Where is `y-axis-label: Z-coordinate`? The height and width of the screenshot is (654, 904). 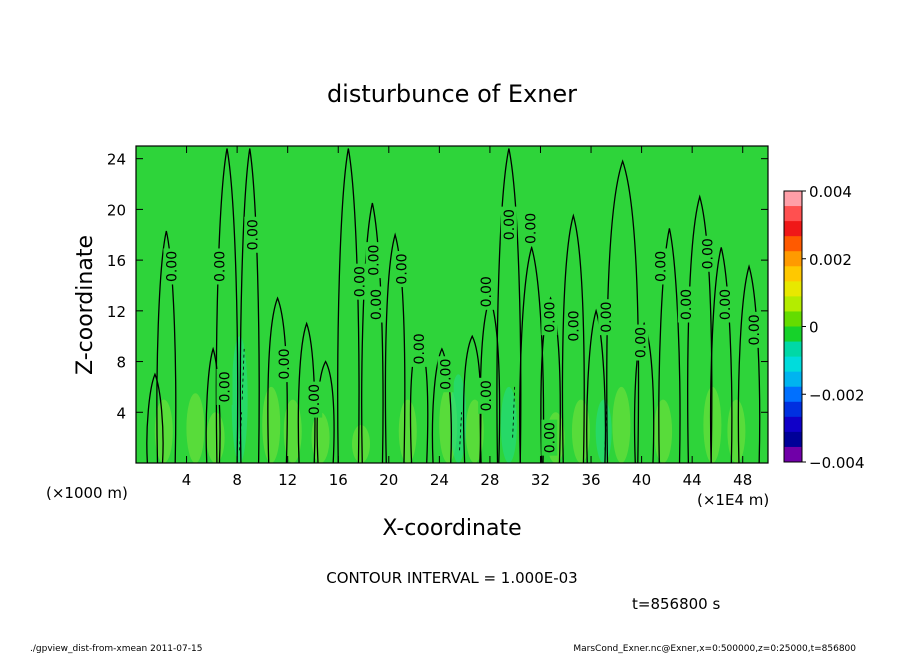
y-axis-label: Z-coordinate is located at coordinates (85, 305).